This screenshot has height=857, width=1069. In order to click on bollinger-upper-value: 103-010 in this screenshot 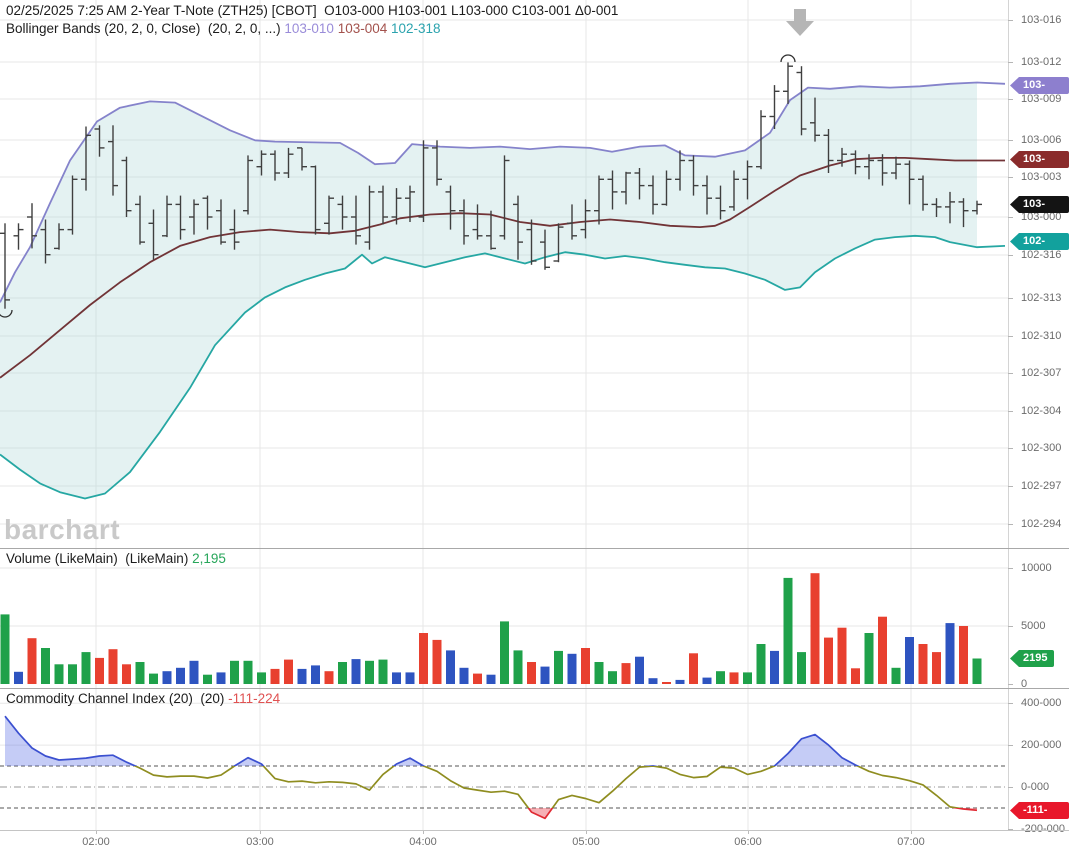, I will do `click(309, 28)`.